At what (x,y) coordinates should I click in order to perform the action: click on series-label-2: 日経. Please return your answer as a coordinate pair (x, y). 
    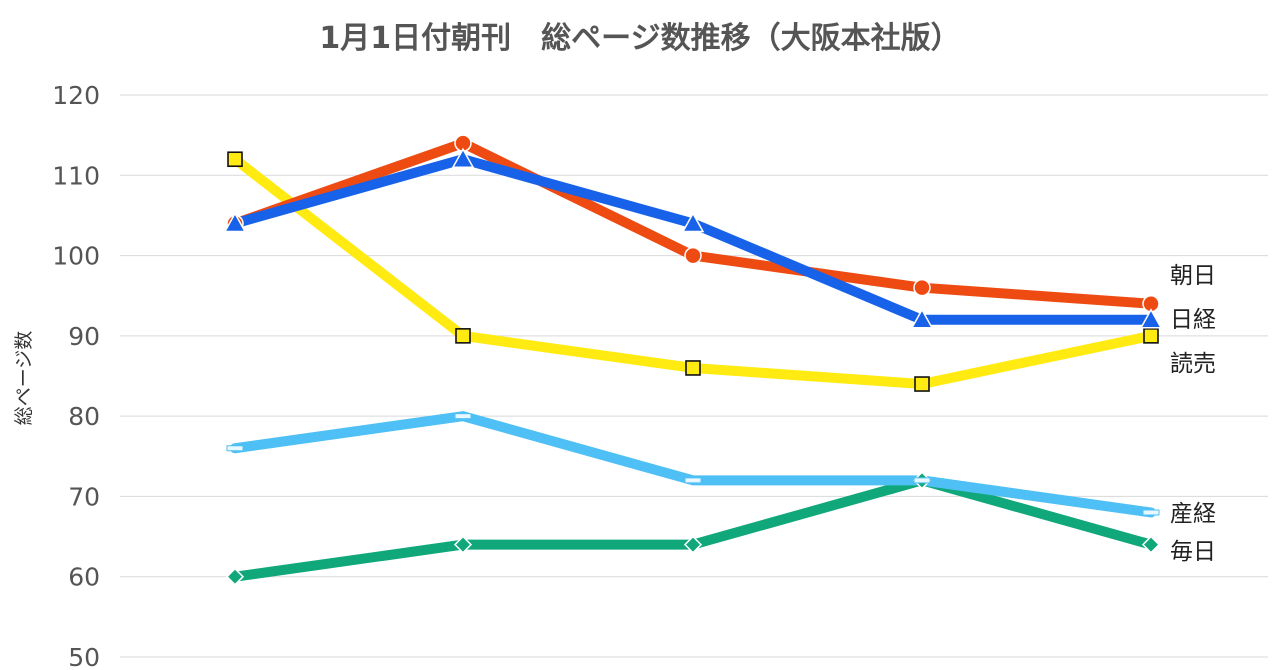
    Looking at the image, I should click on (1193, 320).